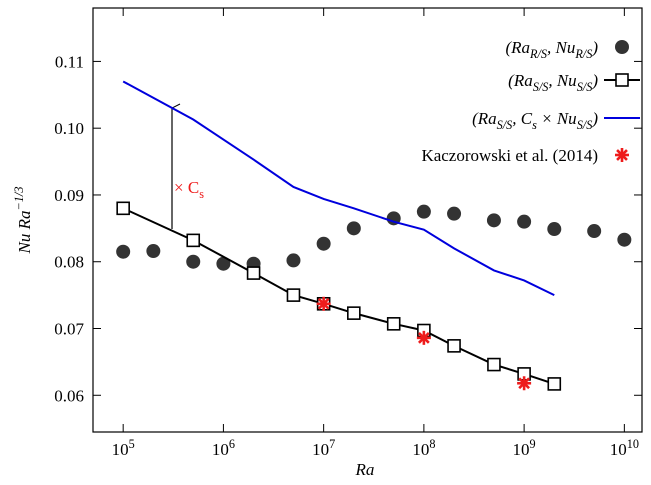  I want to click on x-tick-label: 1010​, so click(624, 448).